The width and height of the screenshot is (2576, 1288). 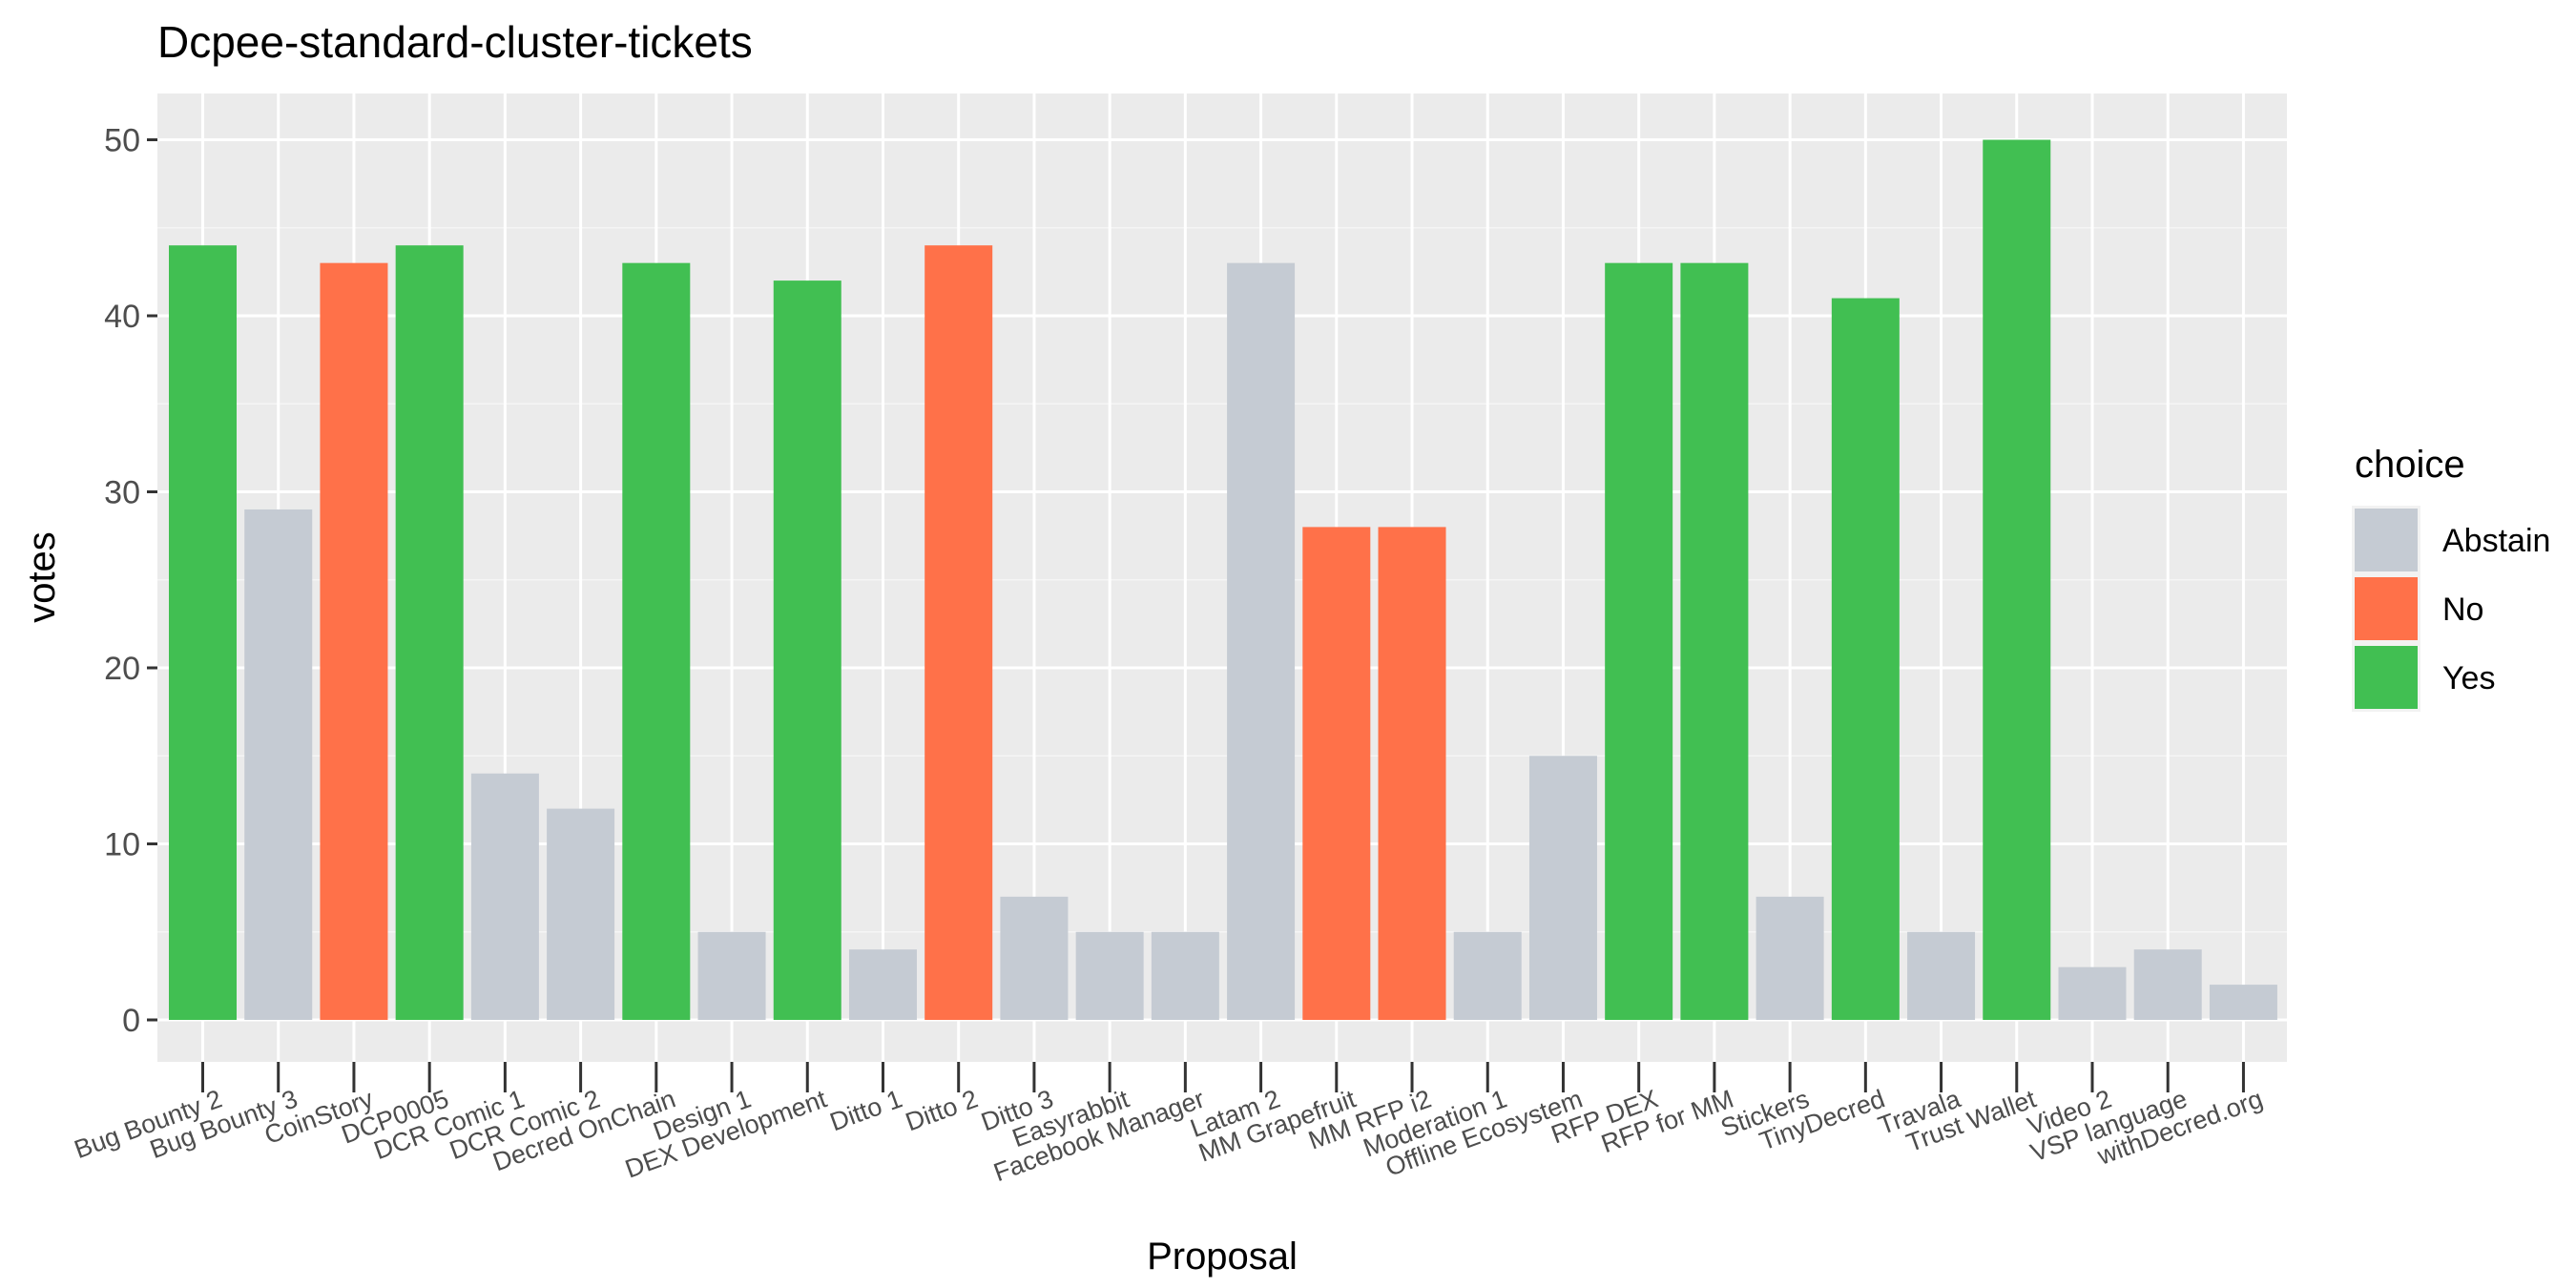 What do you see at coordinates (122, 141) in the screenshot?
I see `y-tick-label: 50` at bounding box center [122, 141].